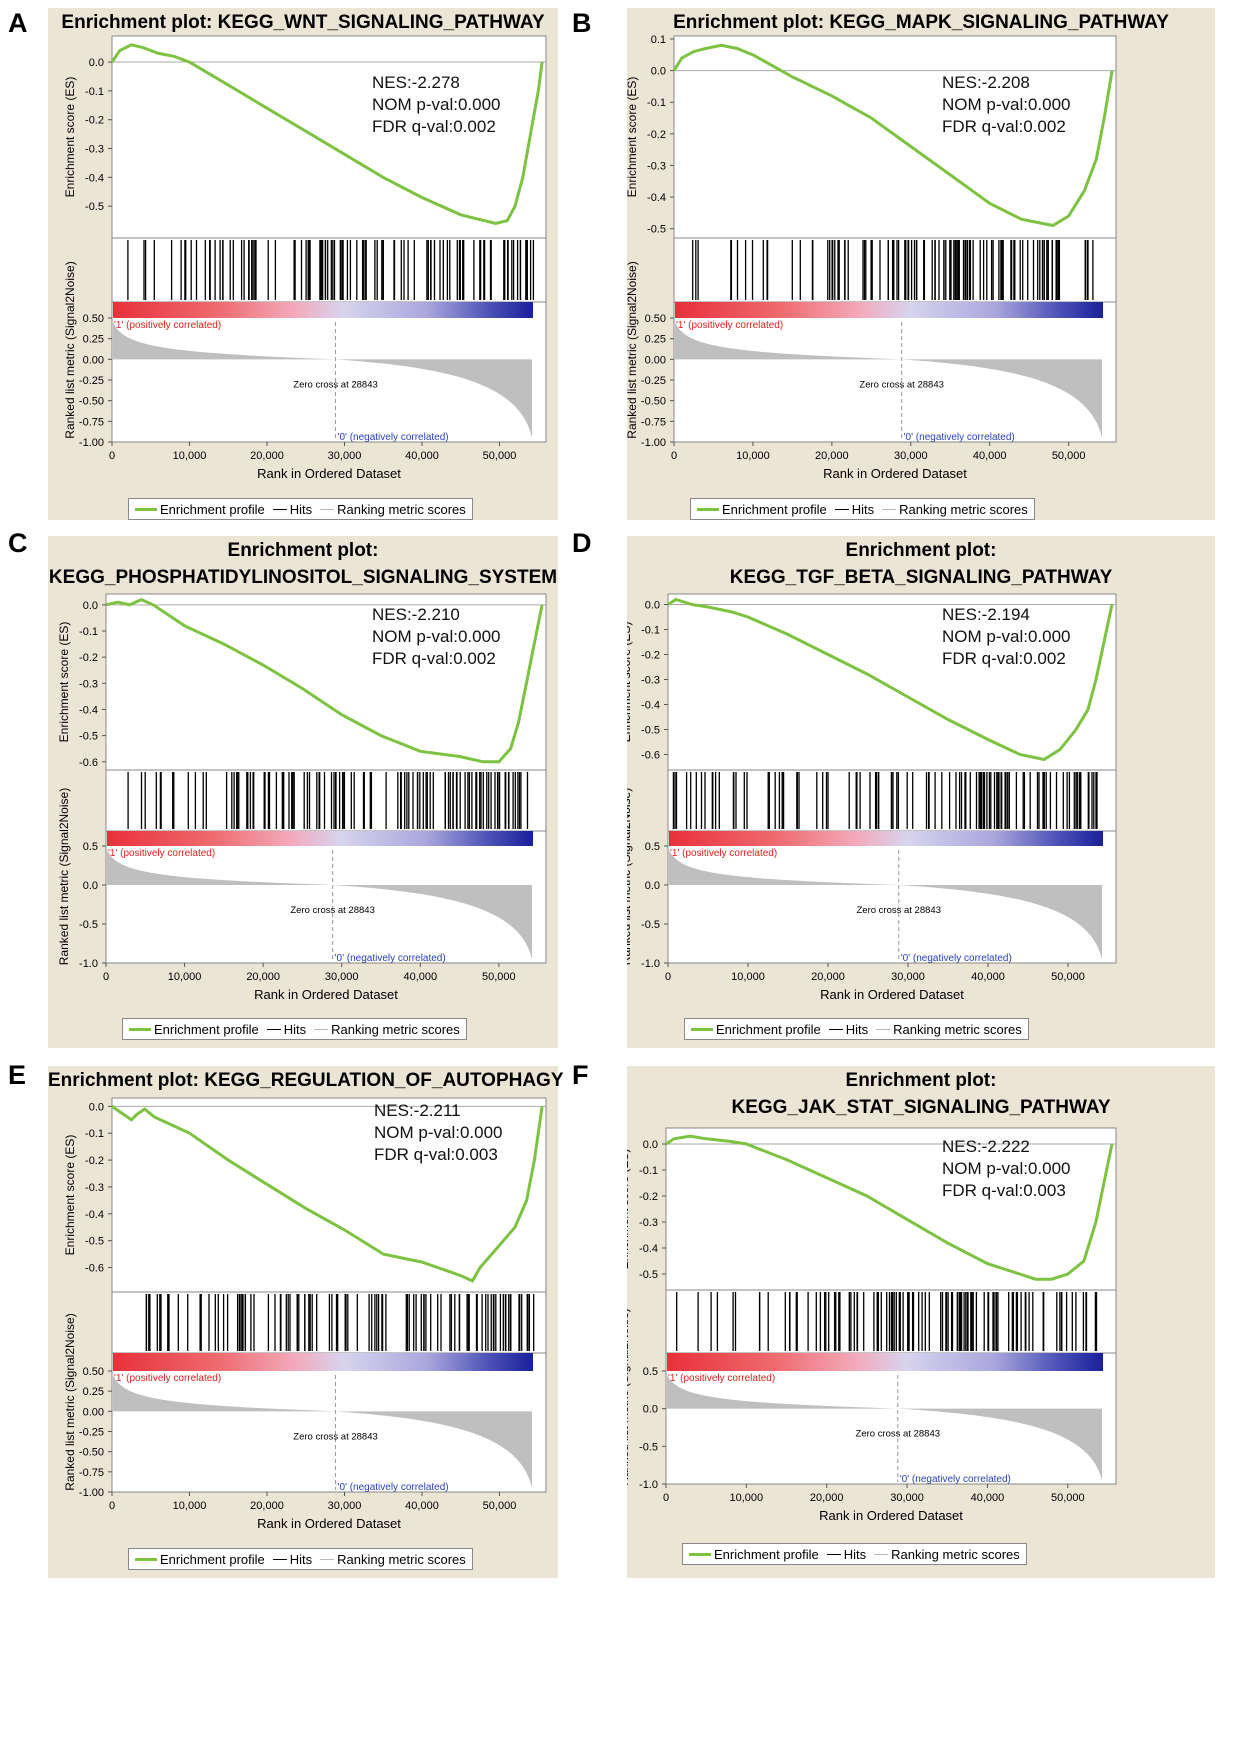 This screenshot has width=1255, height=1764. What do you see at coordinates (17, 1075) in the screenshot?
I see `panel-letter: E` at bounding box center [17, 1075].